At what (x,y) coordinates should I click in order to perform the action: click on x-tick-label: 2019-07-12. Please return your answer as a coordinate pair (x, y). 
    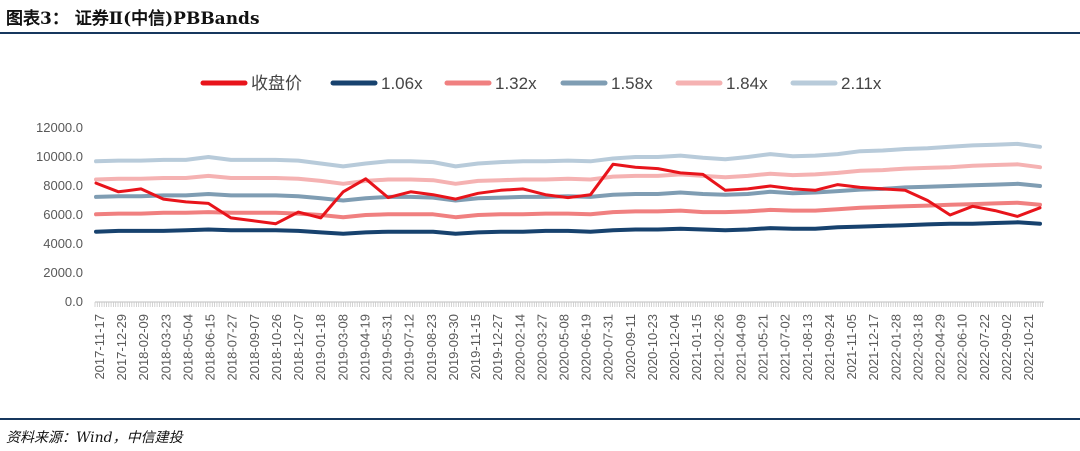
    Looking at the image, I should click on (409, 347).